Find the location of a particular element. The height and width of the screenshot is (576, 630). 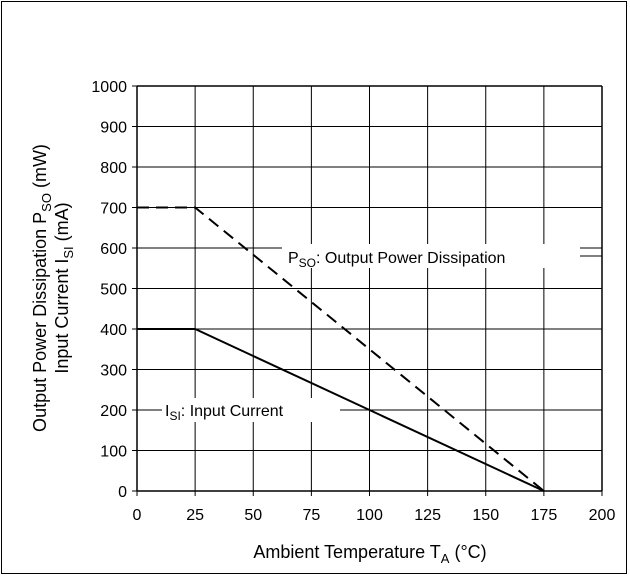

y-tick-label-1000: 1000 is located at coordinates (109, 87).